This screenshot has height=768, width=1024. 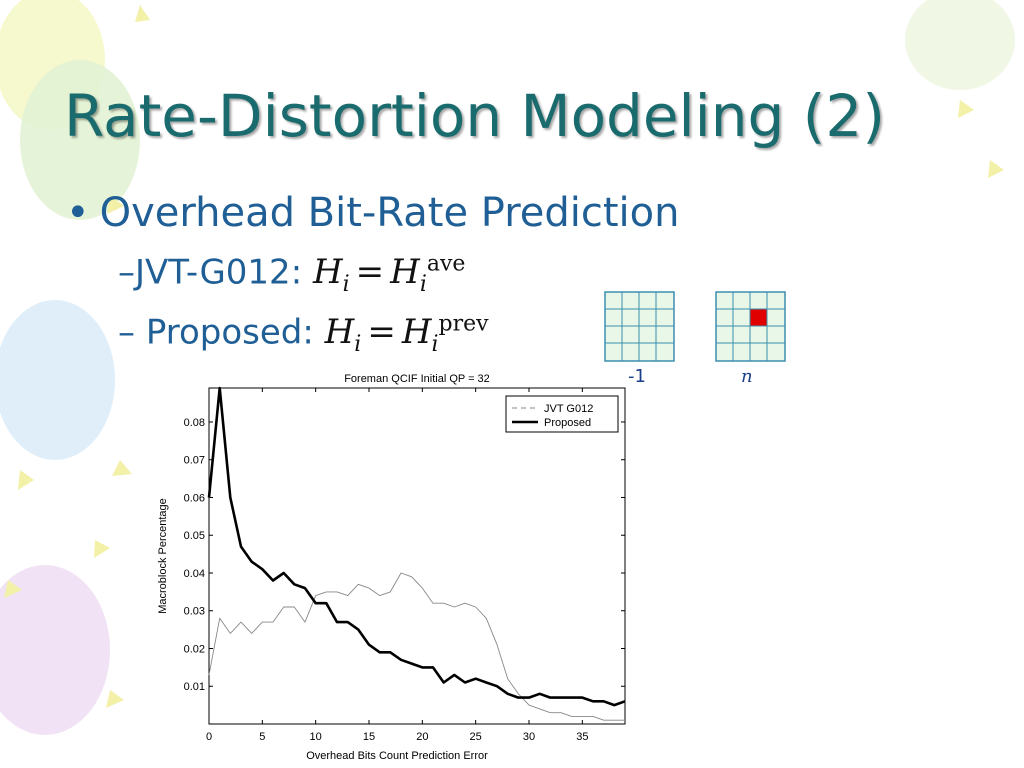 I want to click on sub-item-label: JVT-G012:, so click(x=219, y=272).